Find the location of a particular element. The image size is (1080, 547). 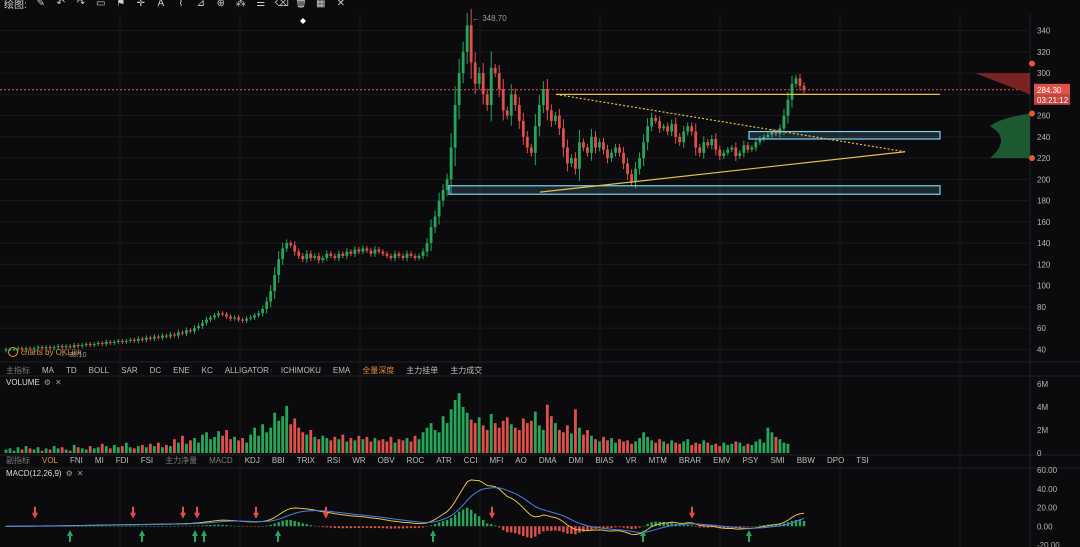

indicator-3: MI is located at coordinates (99, 460).